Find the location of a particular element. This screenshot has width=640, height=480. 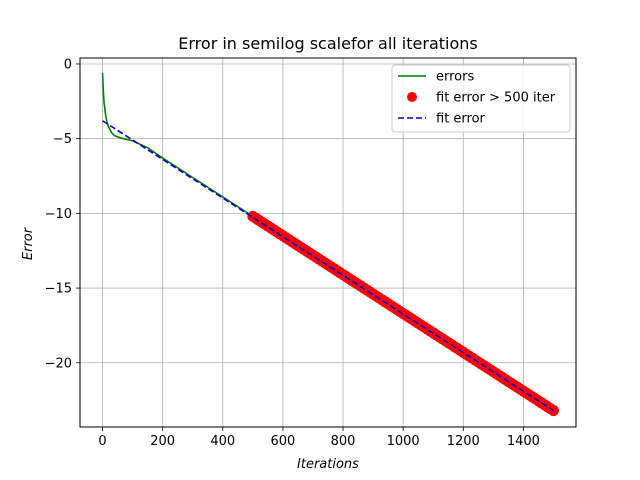

legend-label: fit error > 500 iter is located at coordinates (496, 98).